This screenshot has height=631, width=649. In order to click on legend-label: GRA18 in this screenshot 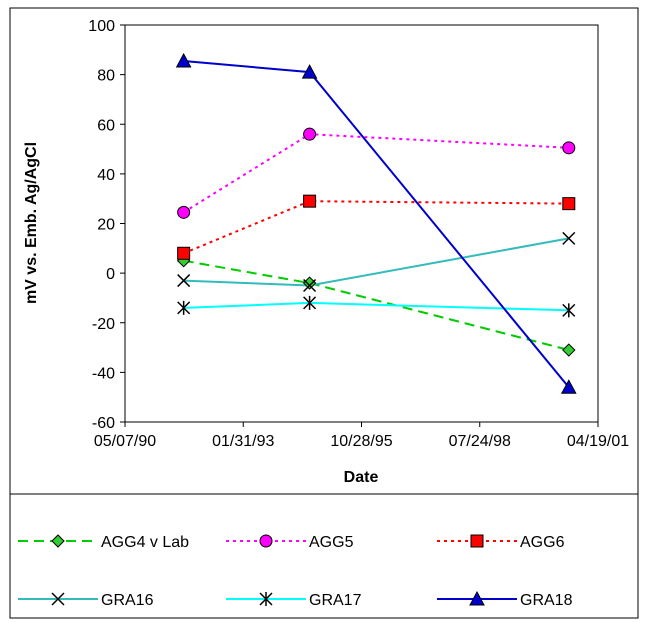, I will do `click(546, 600)`.